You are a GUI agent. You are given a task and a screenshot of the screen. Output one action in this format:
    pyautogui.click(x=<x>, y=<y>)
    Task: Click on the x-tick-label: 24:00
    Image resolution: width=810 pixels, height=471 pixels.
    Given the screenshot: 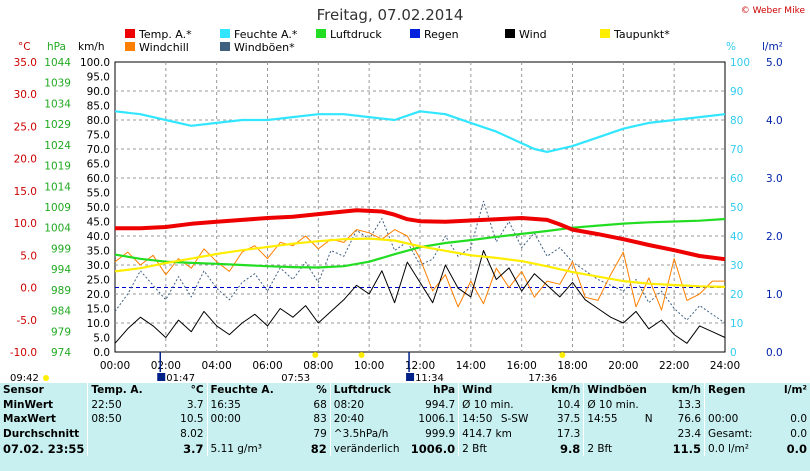 What is the action you would take?
    pyautogui.click(x=725, y=366)
    